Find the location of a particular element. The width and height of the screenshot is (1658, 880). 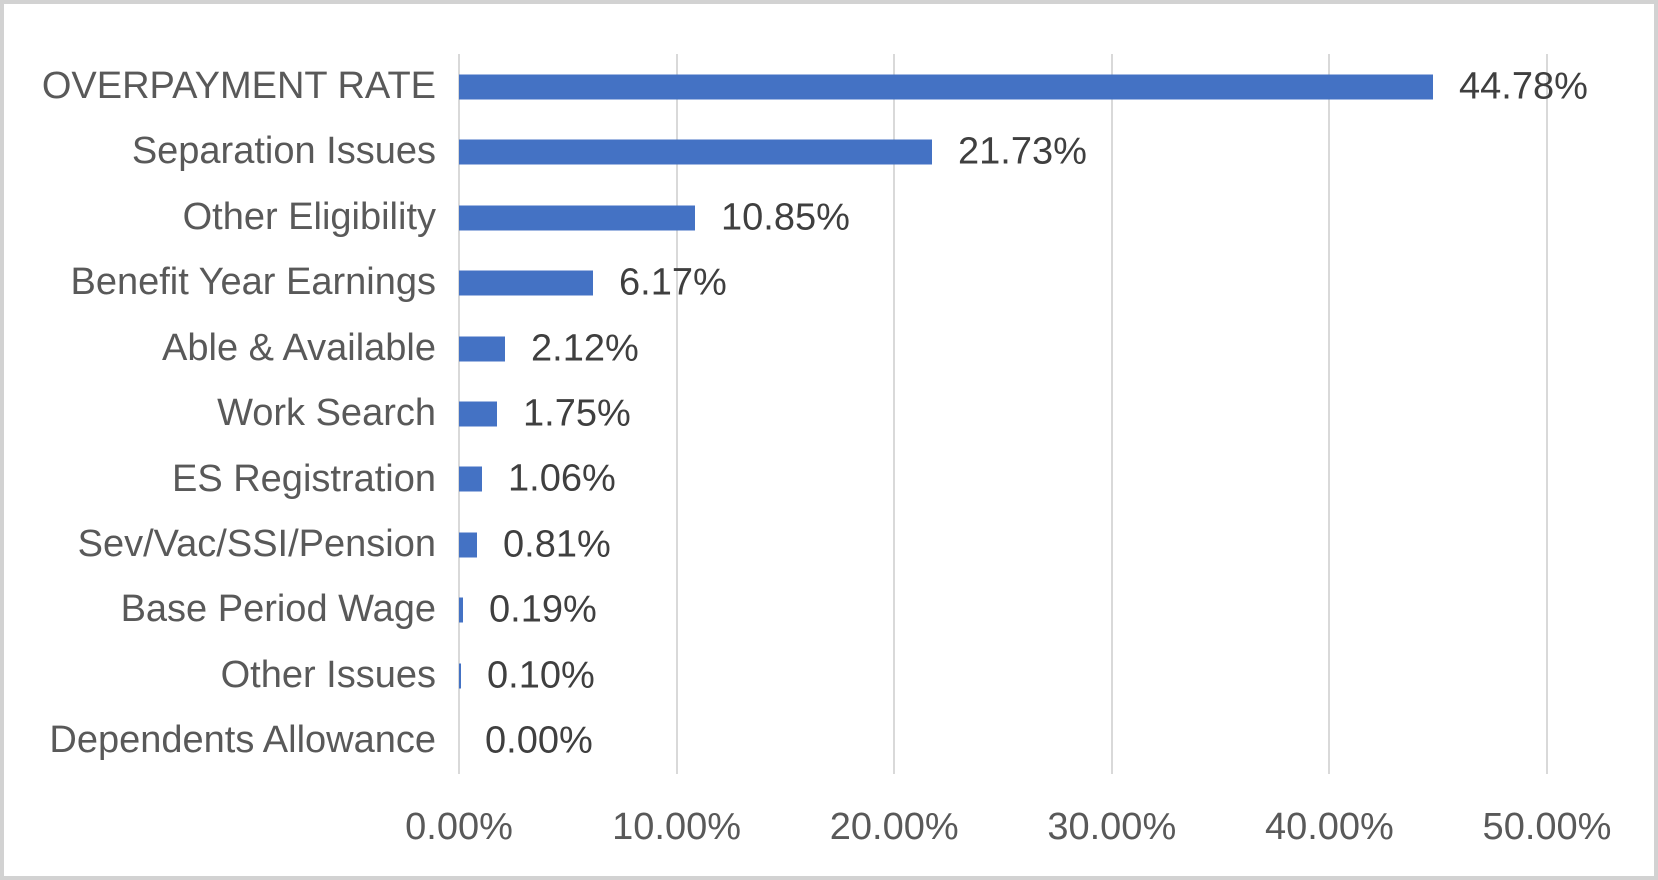

bar-row: Dependents Allowance 0.00% is located at coordinates (829, 741).